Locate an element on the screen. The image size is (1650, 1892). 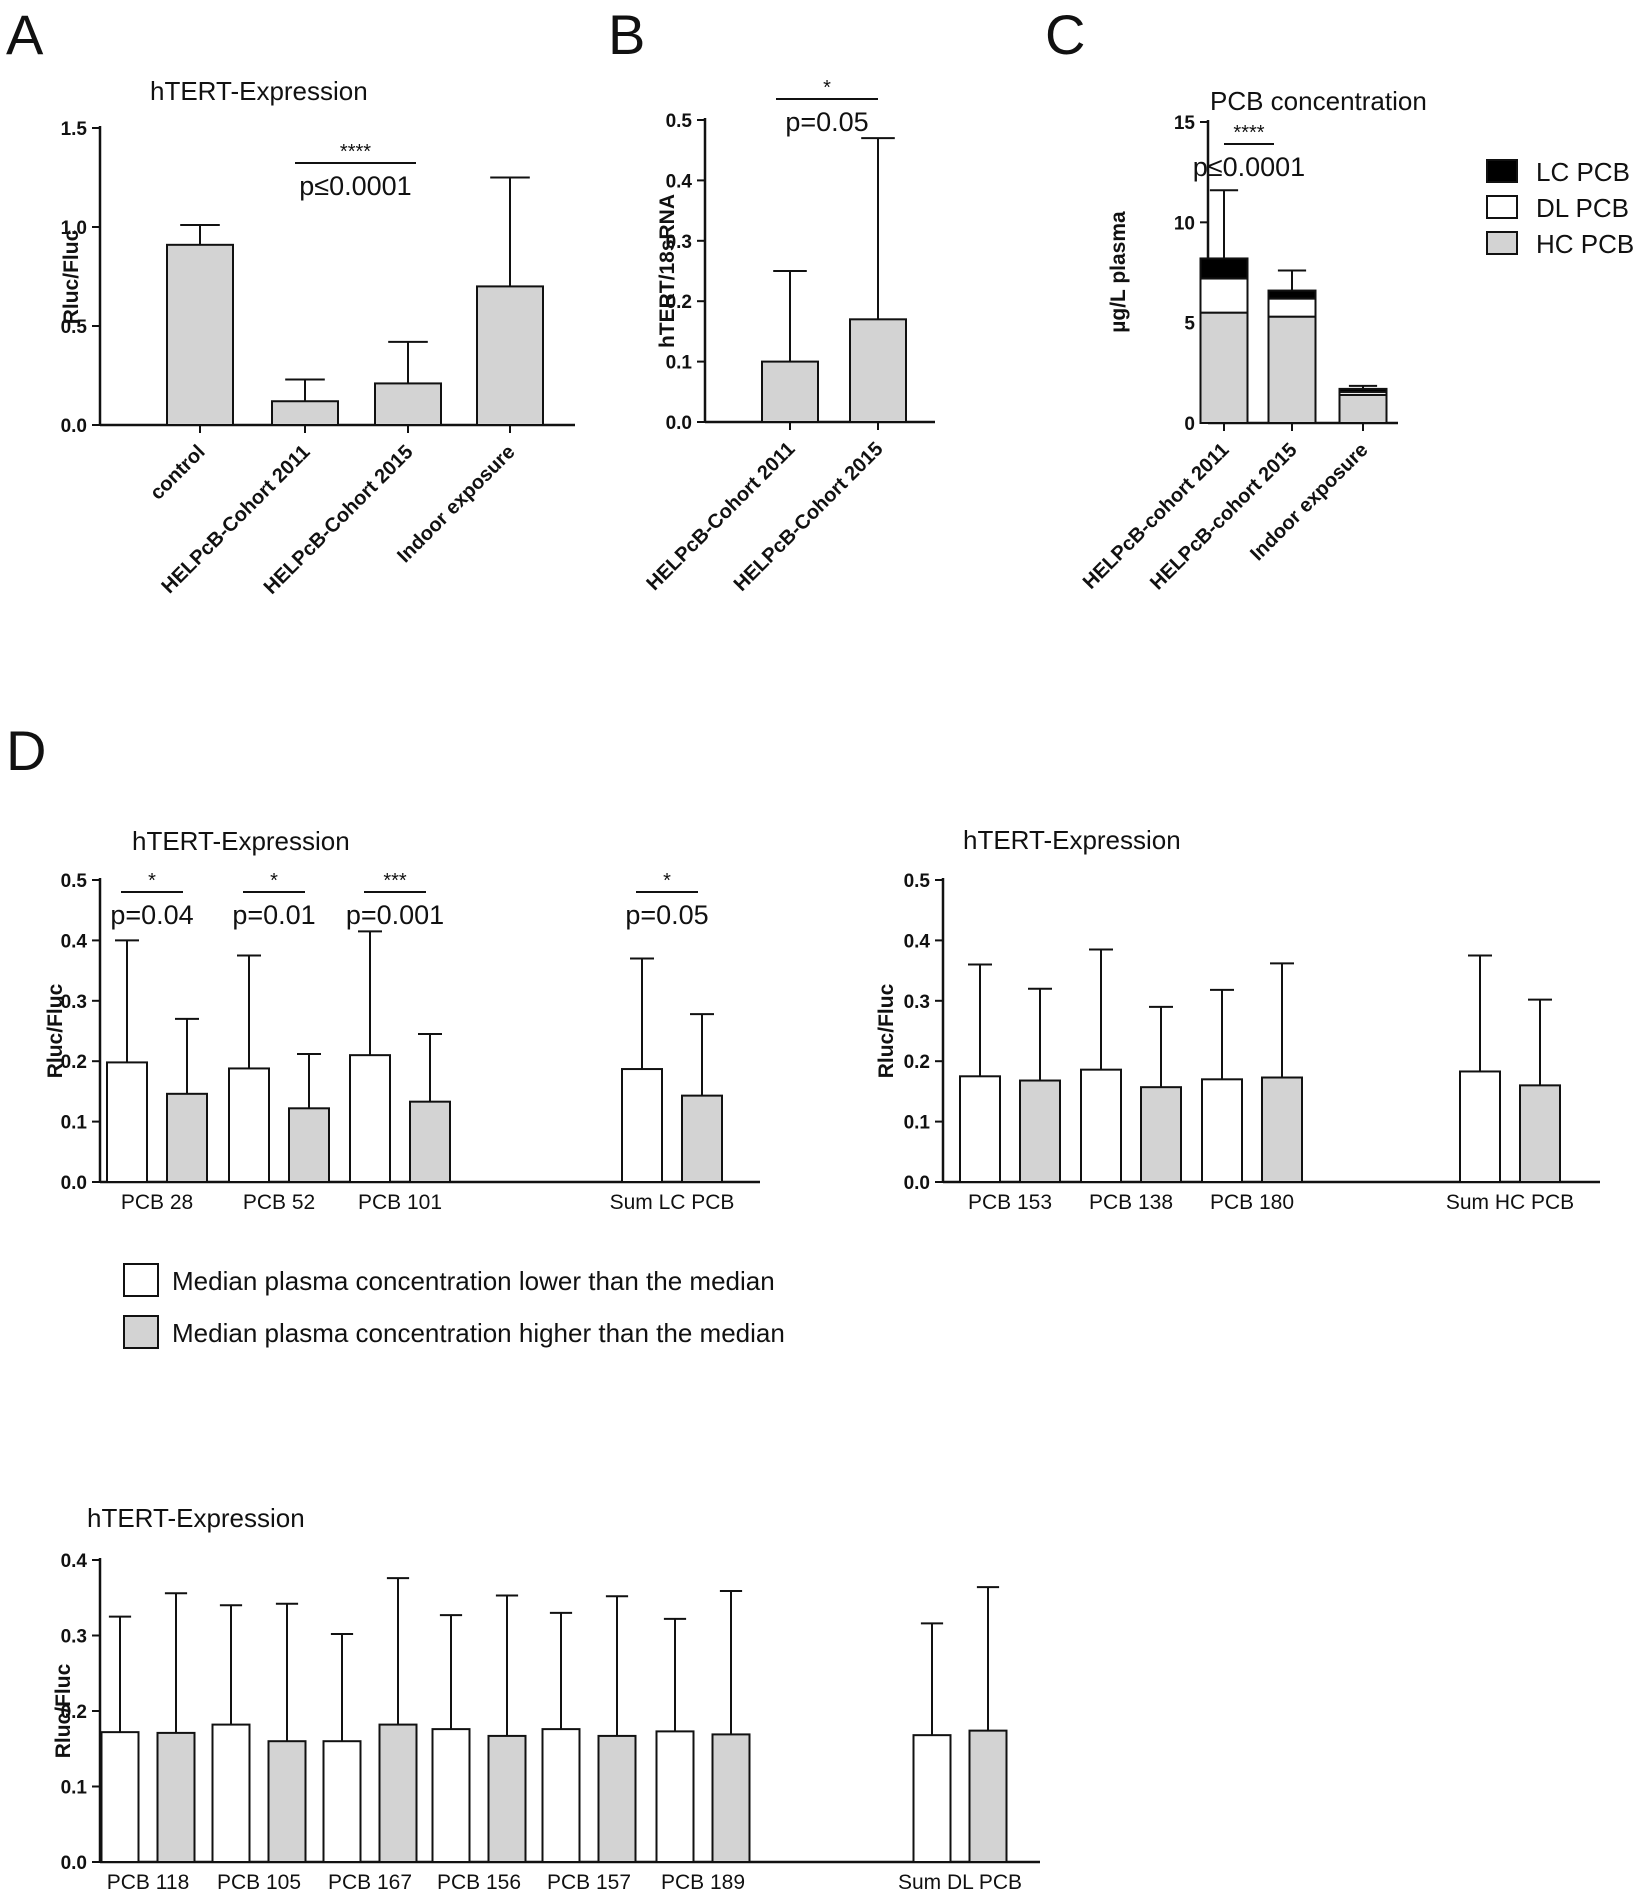
p-value-label: p=0.01 is located at coordinates (273, 915).